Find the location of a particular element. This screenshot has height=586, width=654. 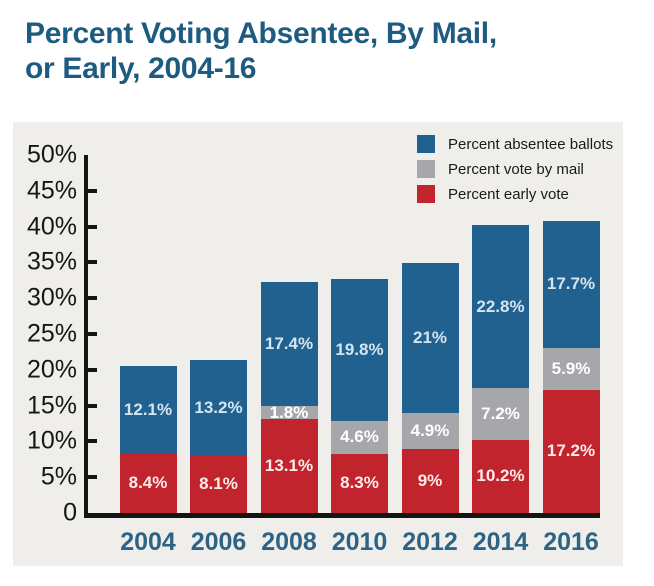

bar-segment-2016: 17.2% is located at coordinates (571, 451).